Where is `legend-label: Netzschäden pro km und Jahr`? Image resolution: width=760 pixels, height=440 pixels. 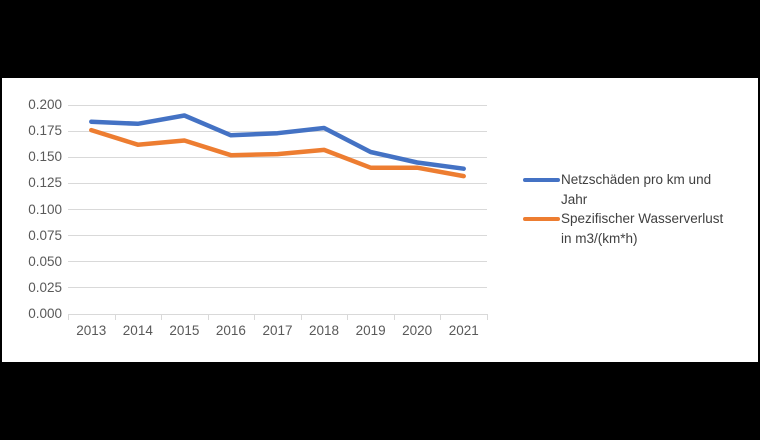 legend-label: Netzschäden pro km und Jahr is located at coordinates (636, 189).